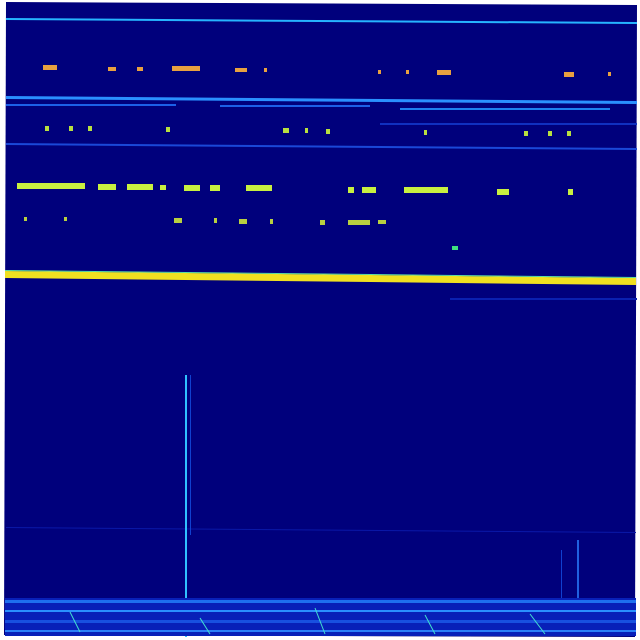  Describe the element at coordinates (307, 621) in the screenshot. I see `noise-streaks` at that location.